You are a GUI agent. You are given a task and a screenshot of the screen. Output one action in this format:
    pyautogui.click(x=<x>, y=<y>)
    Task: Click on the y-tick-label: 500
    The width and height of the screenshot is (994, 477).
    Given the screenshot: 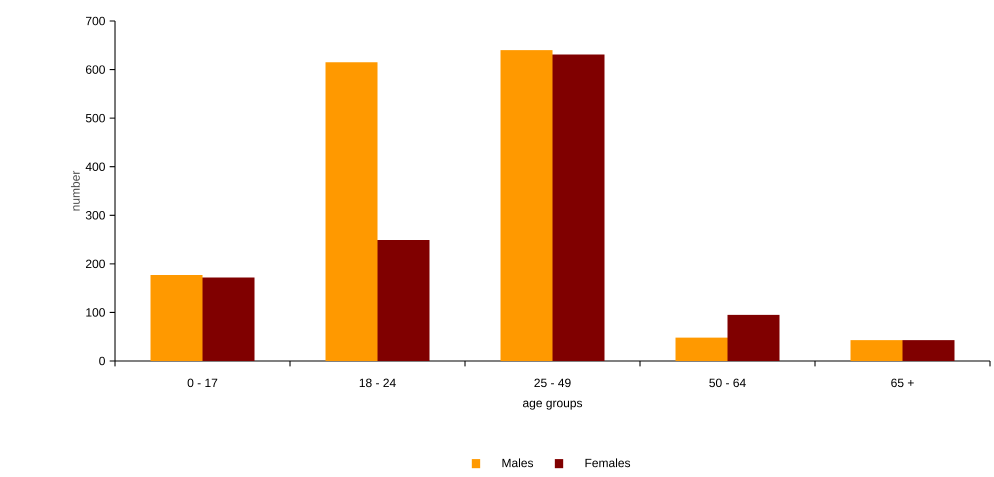 What is the action you would take?
    pyautogui.click(x=95, y=118)
    